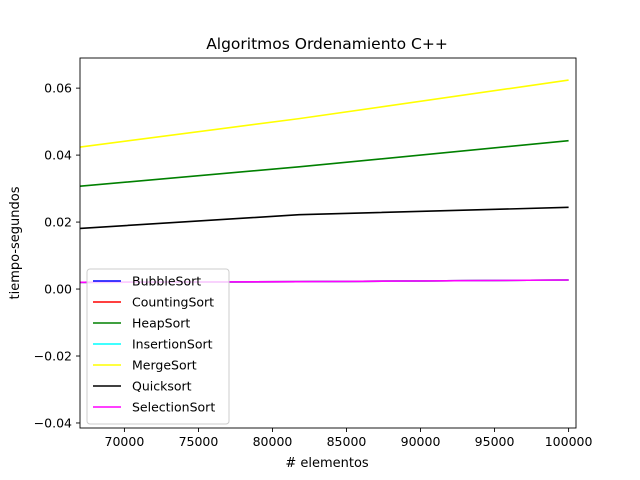 Image resolution: width=640 pixels, height=480 pixels. What do you see at coordinates (58, 155) in the screenshot?
I see `y-tick-label: 0.04` at bounding box center [58, 155].